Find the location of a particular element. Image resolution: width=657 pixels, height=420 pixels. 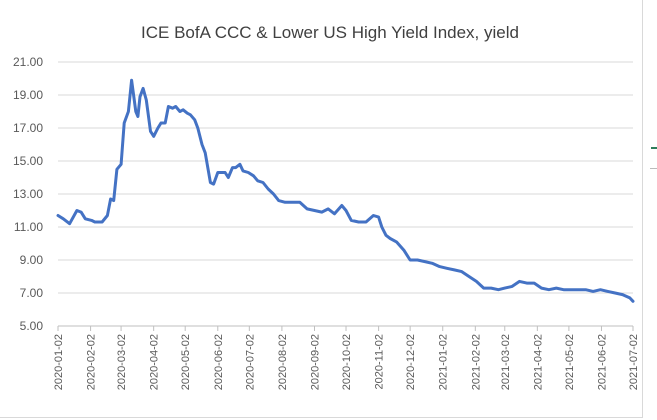

x-tick-label: 2021-06-02 is located at coordinates (602, 362).